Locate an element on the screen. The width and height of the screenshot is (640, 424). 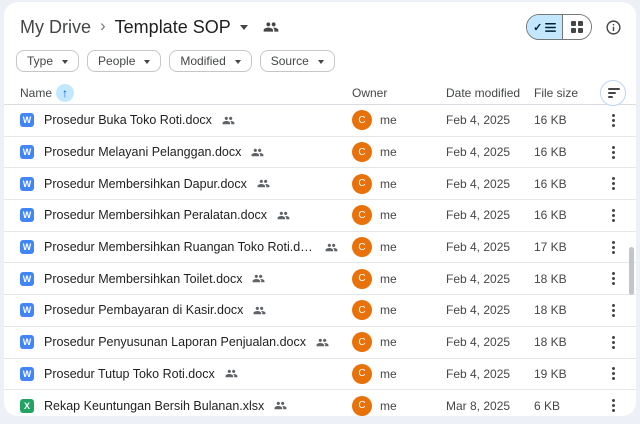
list-view-button: ✓ is located at coordinates (545, 27).